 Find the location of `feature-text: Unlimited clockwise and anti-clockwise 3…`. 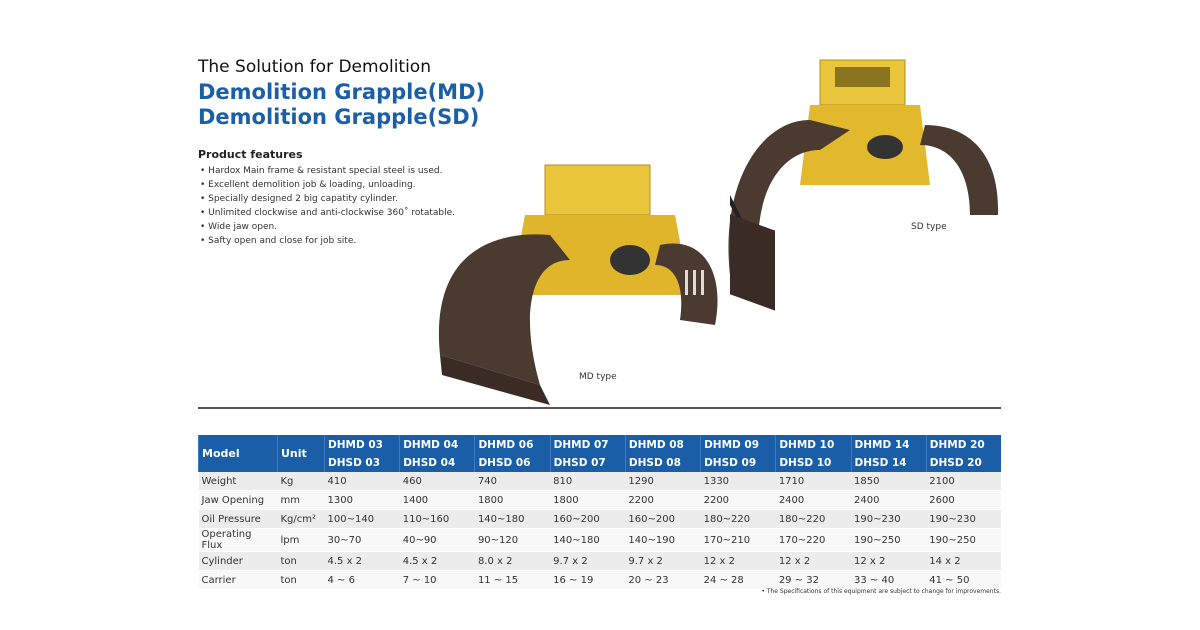

feature-text: Unlimited clockwise and anti-clockwise 3… is located at coordinates (332, 213).